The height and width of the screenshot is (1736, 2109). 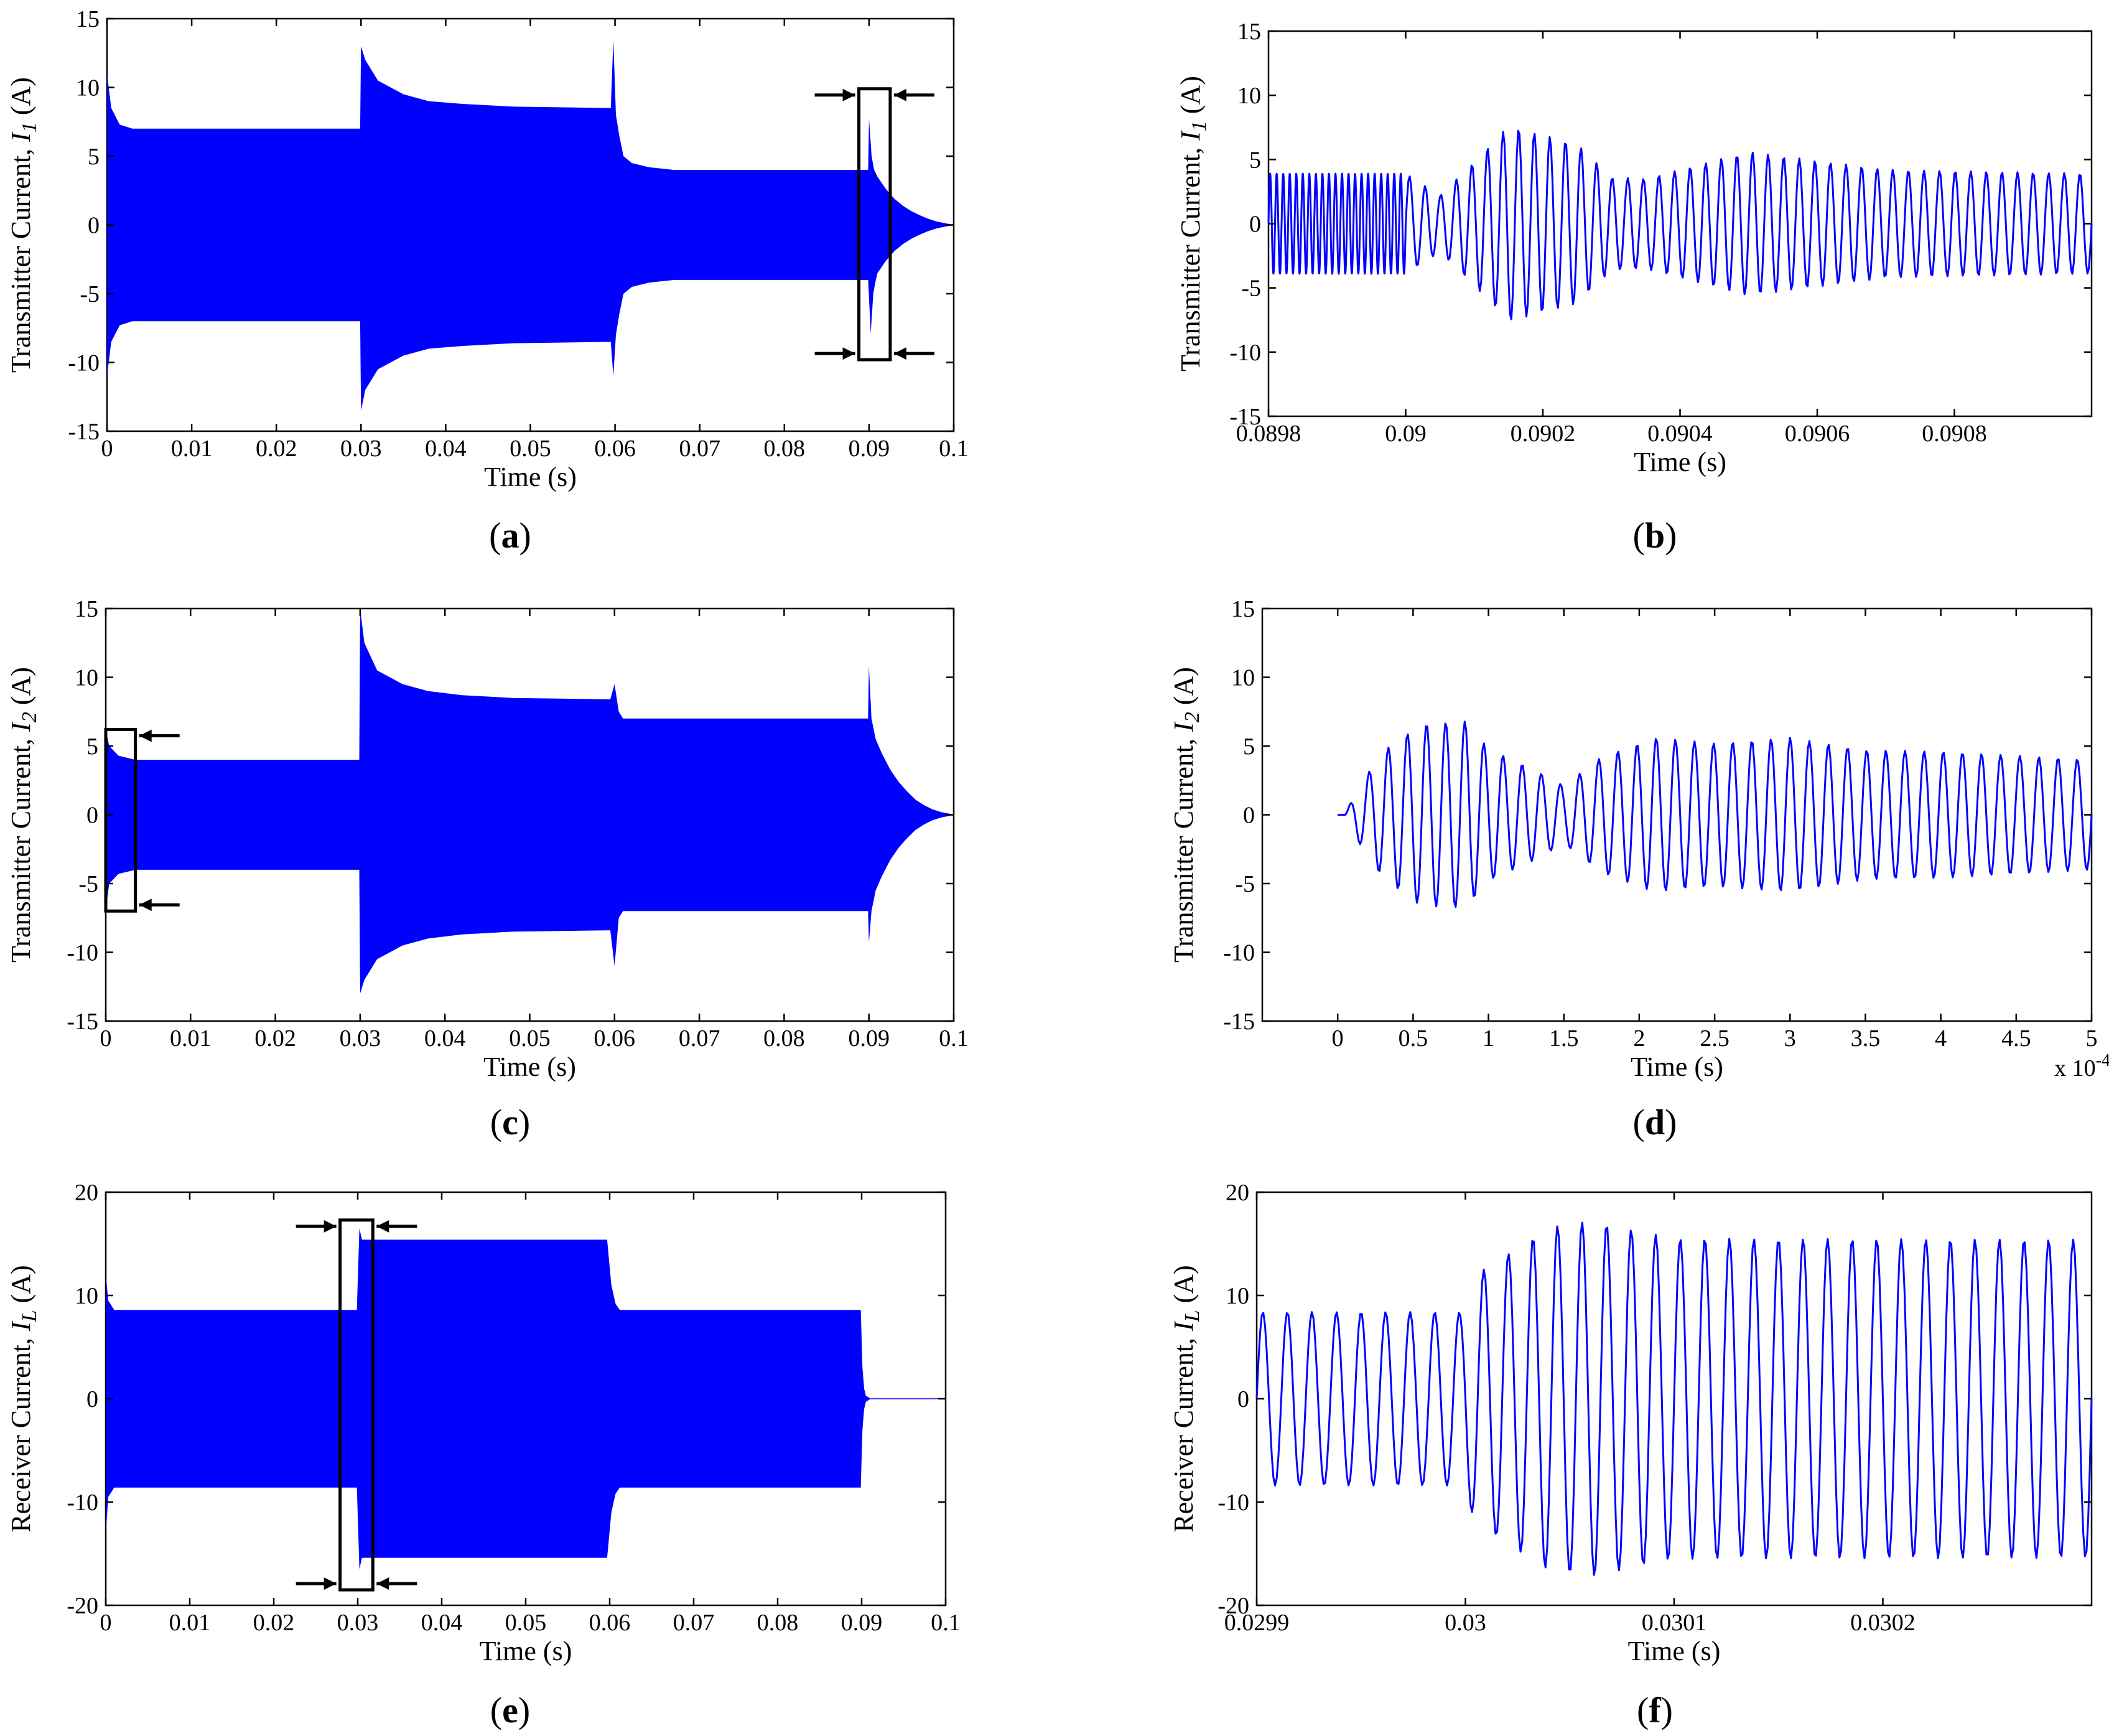 I want to click on x-tick-label: 0.0302, so click(x=1883, y=1623).